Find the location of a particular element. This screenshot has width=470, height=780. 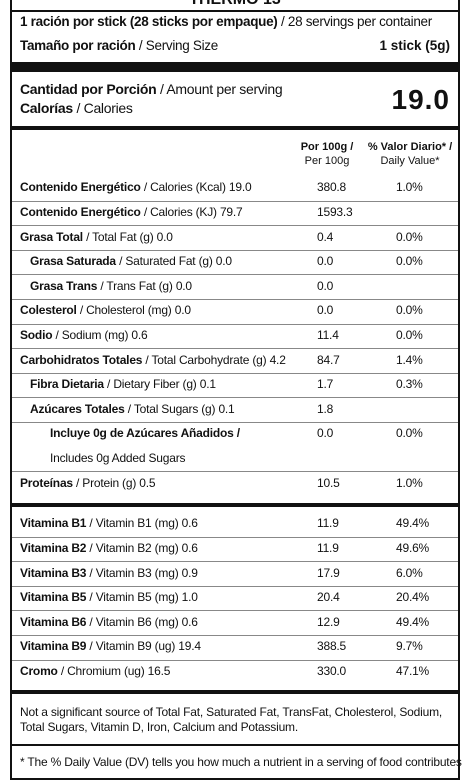

dv-value: 49.6% is located at coordinates (413, 548).